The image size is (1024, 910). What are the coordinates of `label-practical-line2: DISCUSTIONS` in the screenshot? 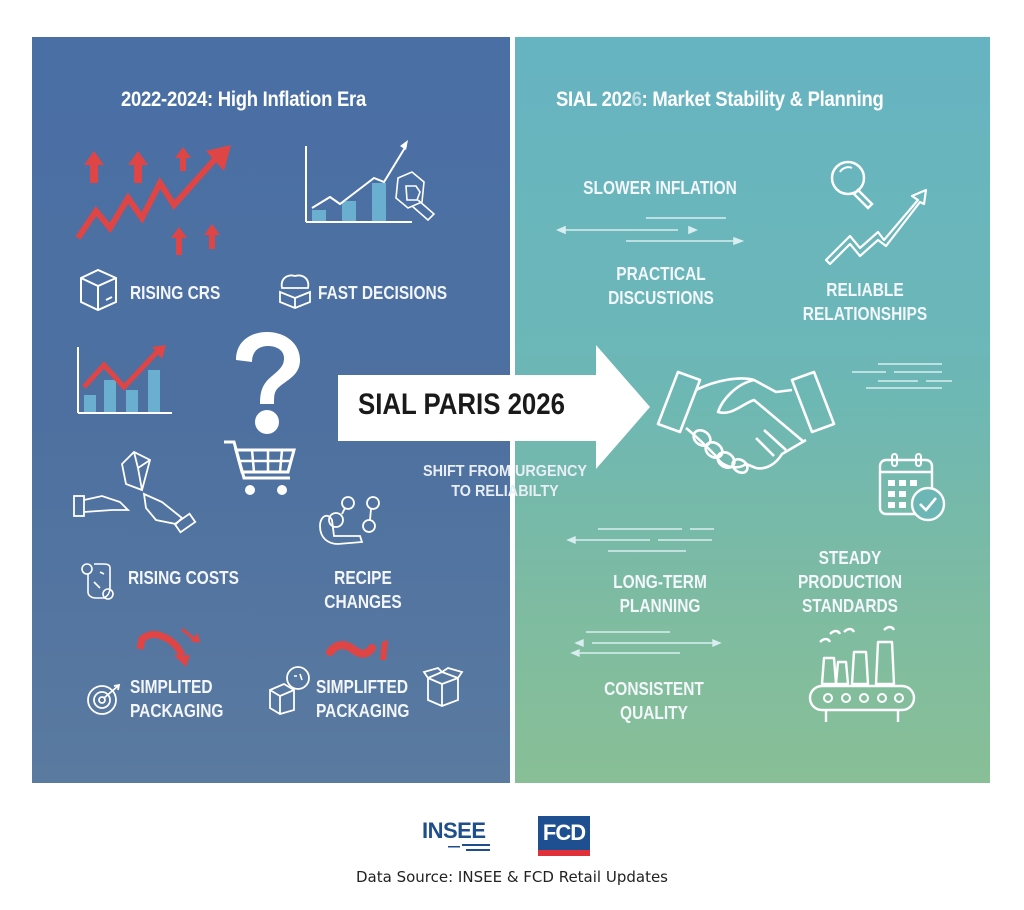 It's located at (661, 298).